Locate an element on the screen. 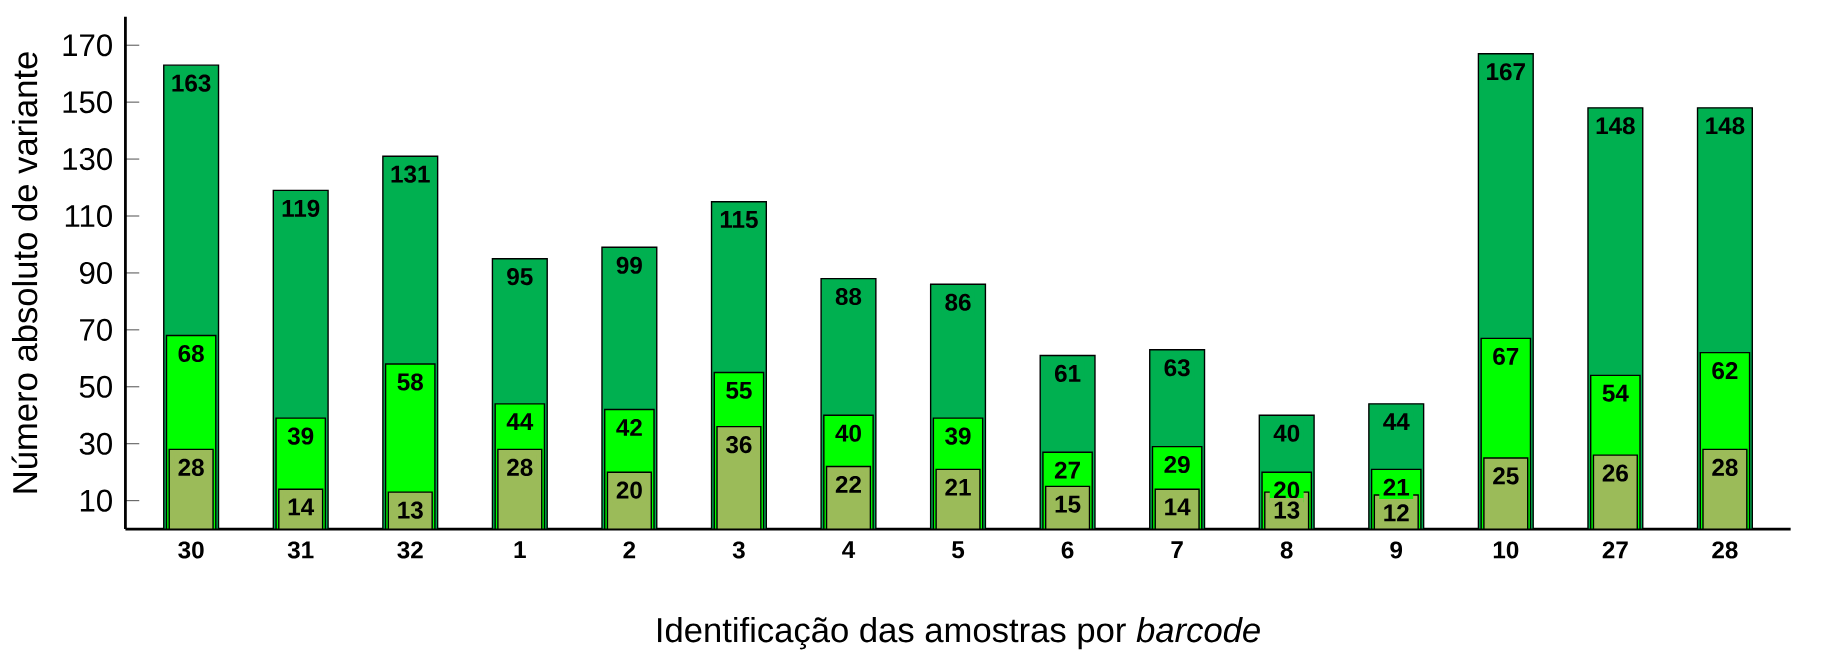 This screenshot has width=1834, height=661. x-tick-label: 6 is located at coordinates (1067, 550).